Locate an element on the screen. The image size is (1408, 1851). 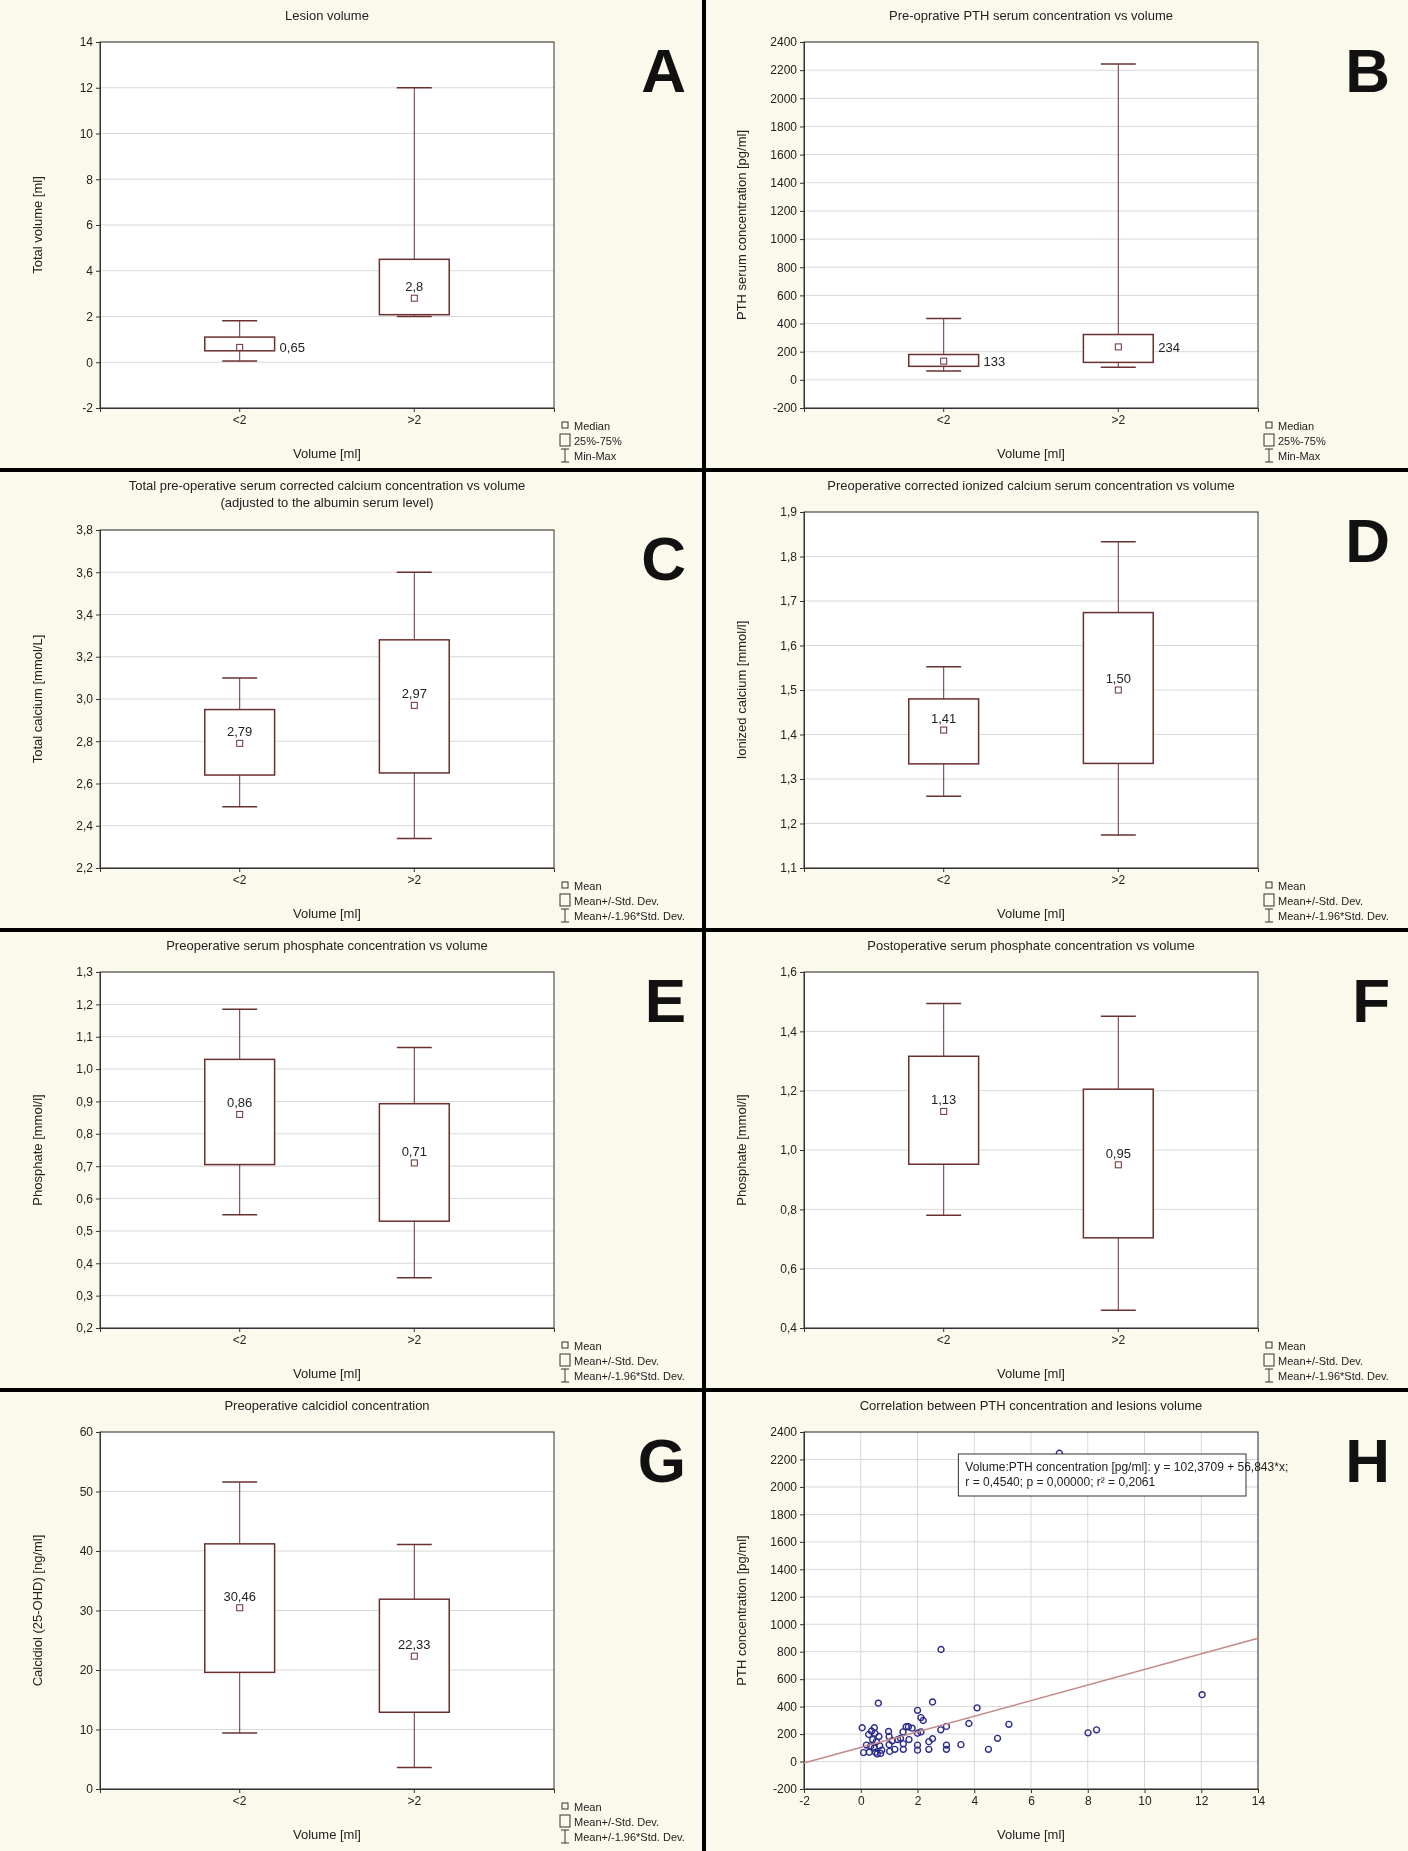
x-tick-label: 12 is located at coordinates (1202, 1800).